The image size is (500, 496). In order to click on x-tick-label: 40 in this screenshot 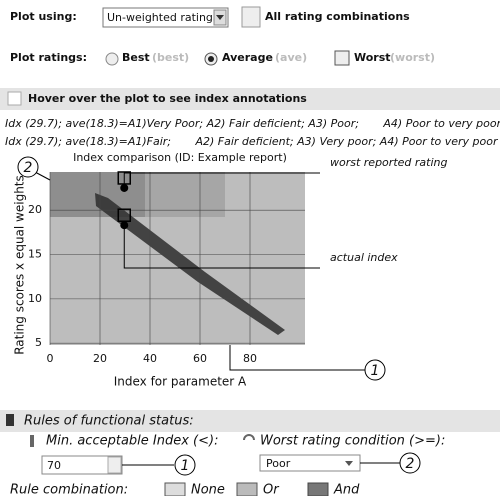, I will do `click(150, 358)`.